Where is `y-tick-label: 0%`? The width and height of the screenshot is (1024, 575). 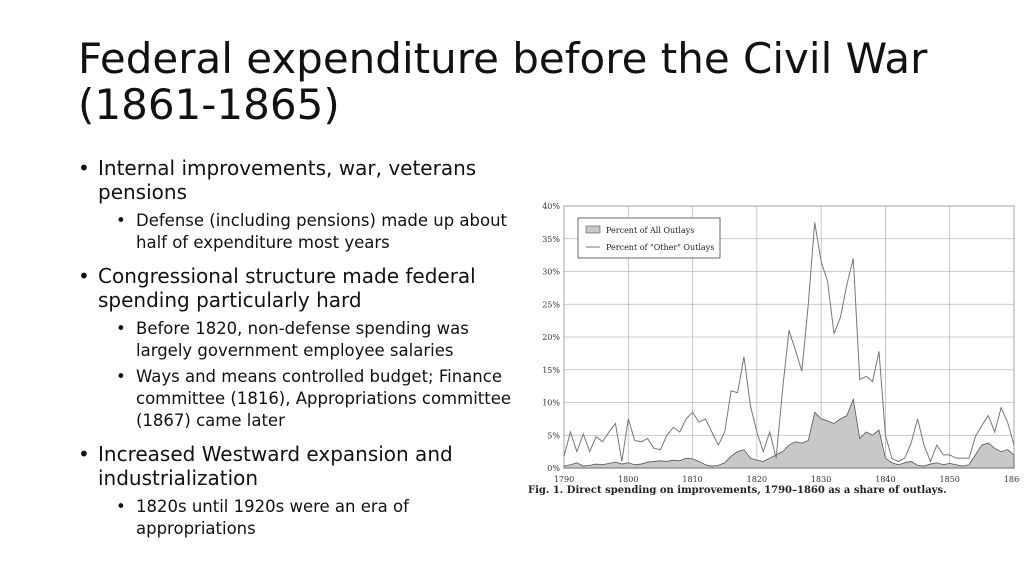 y-tick-label: 0% is located at coordinates (553, 468).